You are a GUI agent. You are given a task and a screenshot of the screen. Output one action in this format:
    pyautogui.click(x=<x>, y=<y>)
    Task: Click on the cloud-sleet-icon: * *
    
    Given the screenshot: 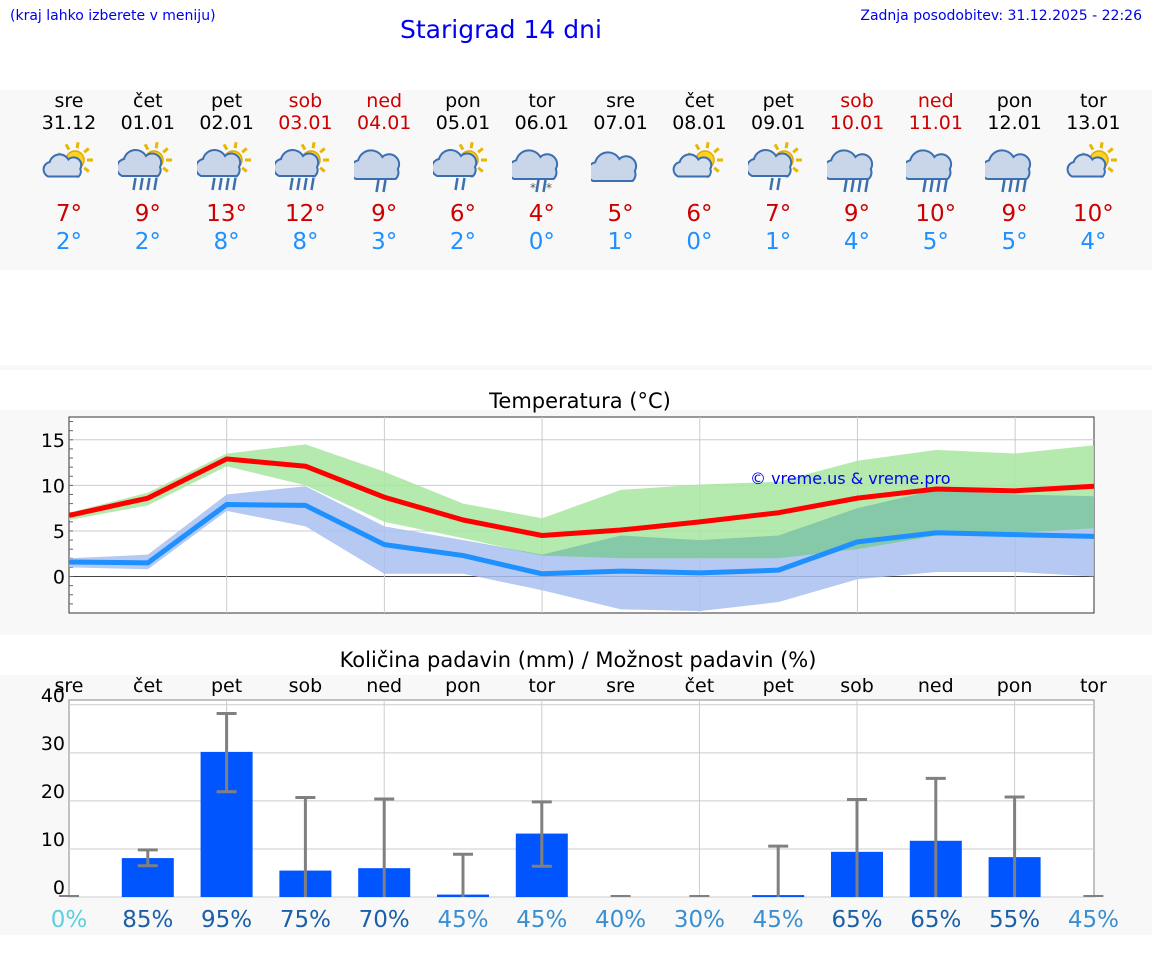 What is the action you would take?
    pyautogui.click(x=534, y=172)
    